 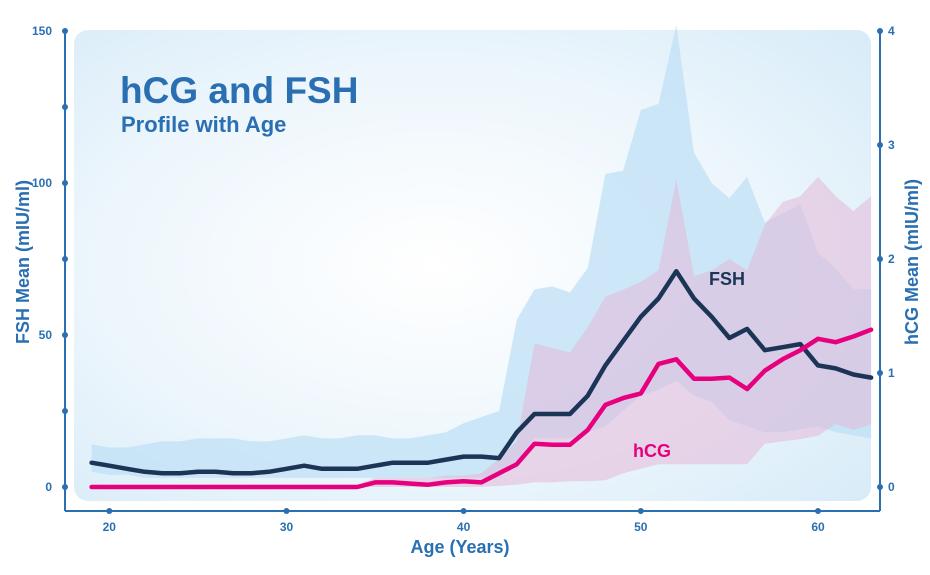 I want to click on y-left-tick-label: 50, so click(x=46, y=335).